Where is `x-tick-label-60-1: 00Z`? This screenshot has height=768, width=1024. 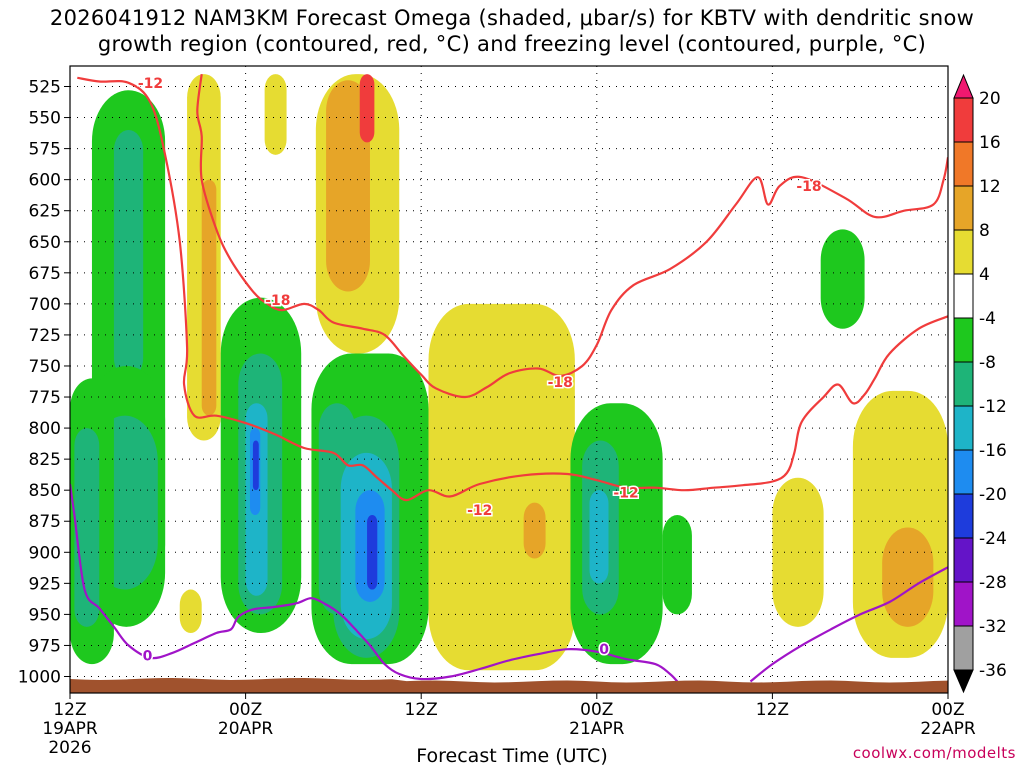
x-tick-label-60-1: 00Z is located at coordinates (947, 710).